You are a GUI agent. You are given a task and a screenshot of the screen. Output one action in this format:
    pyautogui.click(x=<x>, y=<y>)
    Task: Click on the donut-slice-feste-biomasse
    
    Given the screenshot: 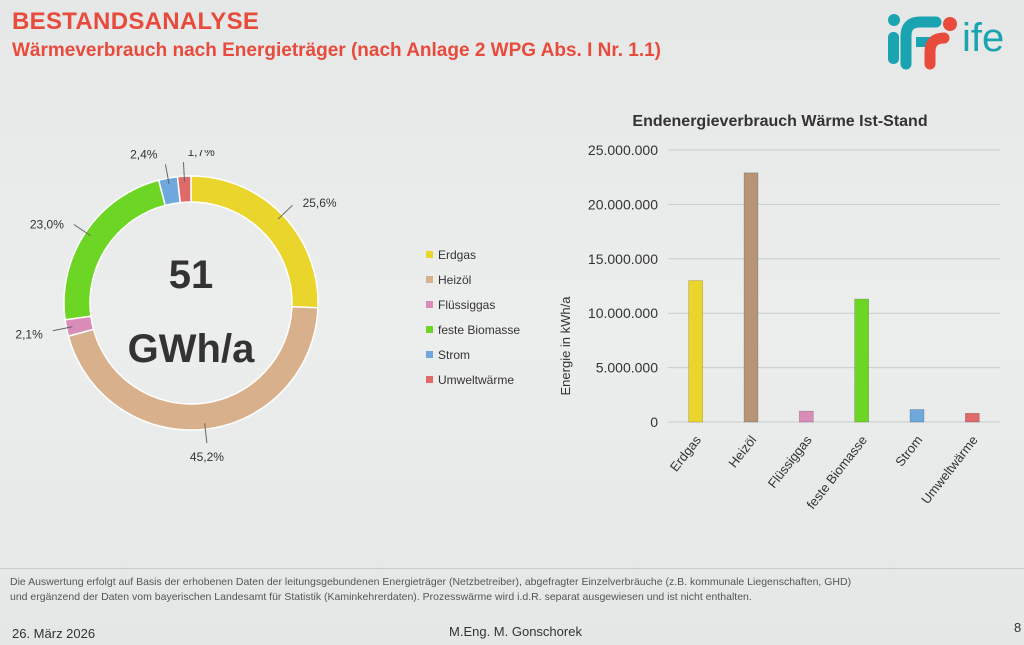 What is the action you would take?
    pyautogui.click(x=115, y=250)
    